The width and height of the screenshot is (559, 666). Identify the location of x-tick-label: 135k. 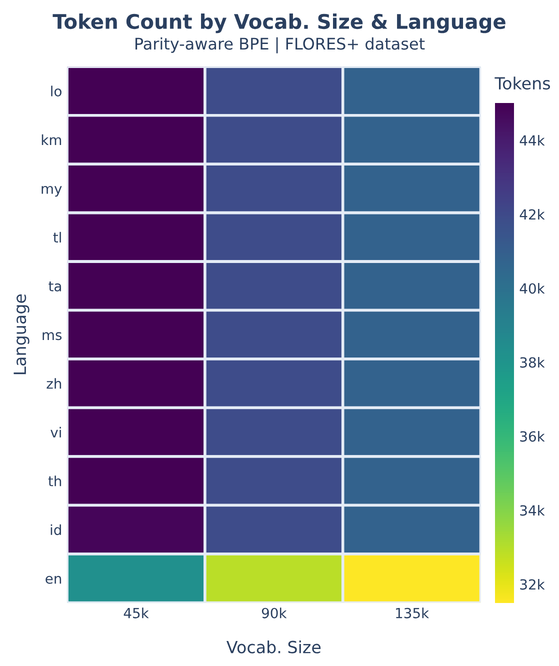
(413, 613).